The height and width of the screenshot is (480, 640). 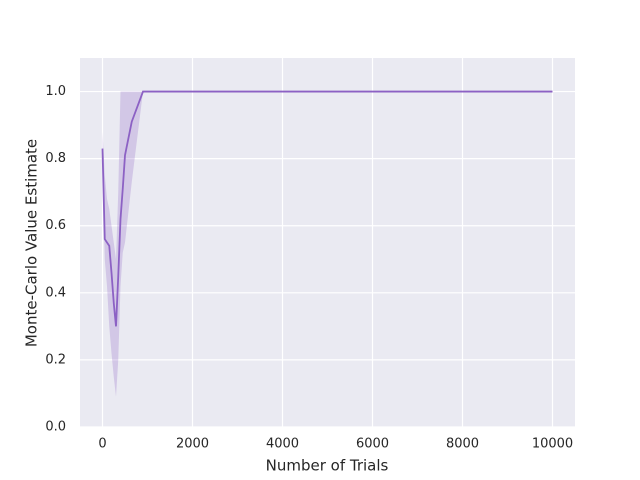 I want to click on y-axis-label: Monte-Carlo Value Estimate, so click(x=32, y=243).